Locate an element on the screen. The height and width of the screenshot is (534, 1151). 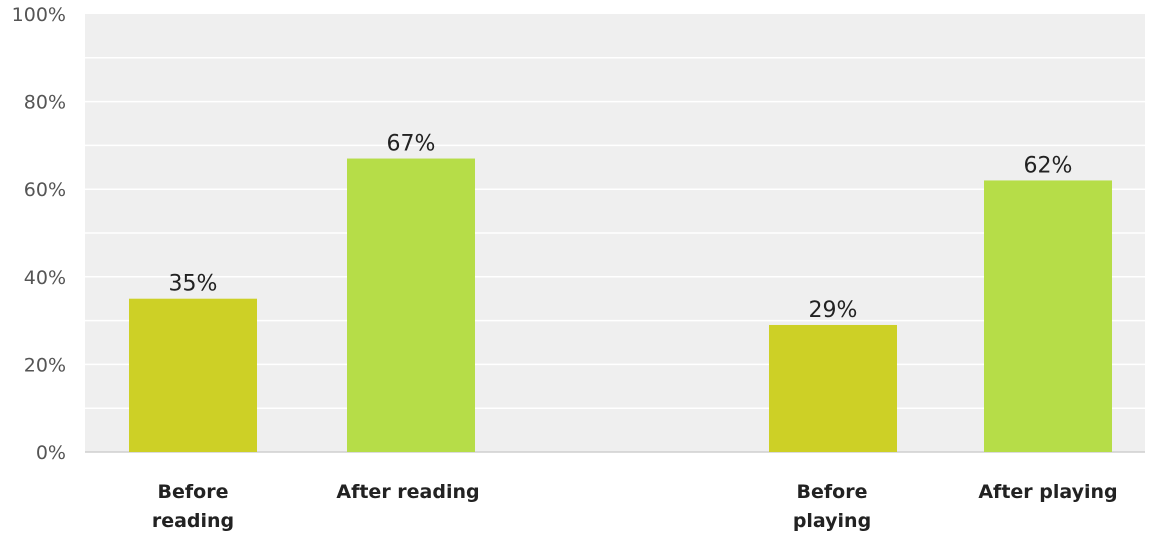
y-tick-label: 20% is located at coordinates (45, 365).